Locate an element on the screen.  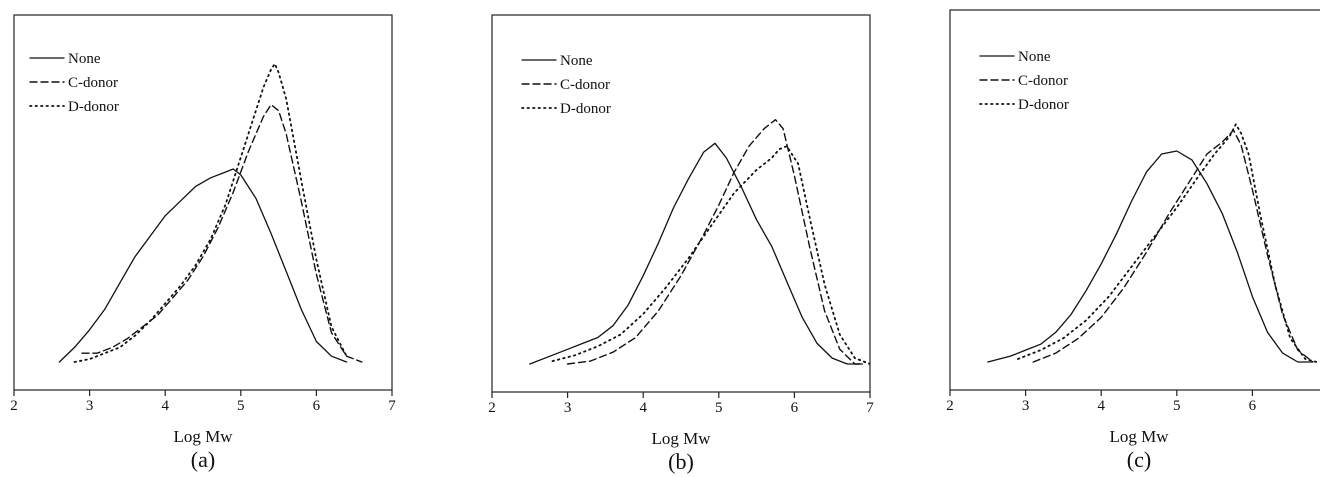
panel-label: (b) is located at coordinates (681, 461).